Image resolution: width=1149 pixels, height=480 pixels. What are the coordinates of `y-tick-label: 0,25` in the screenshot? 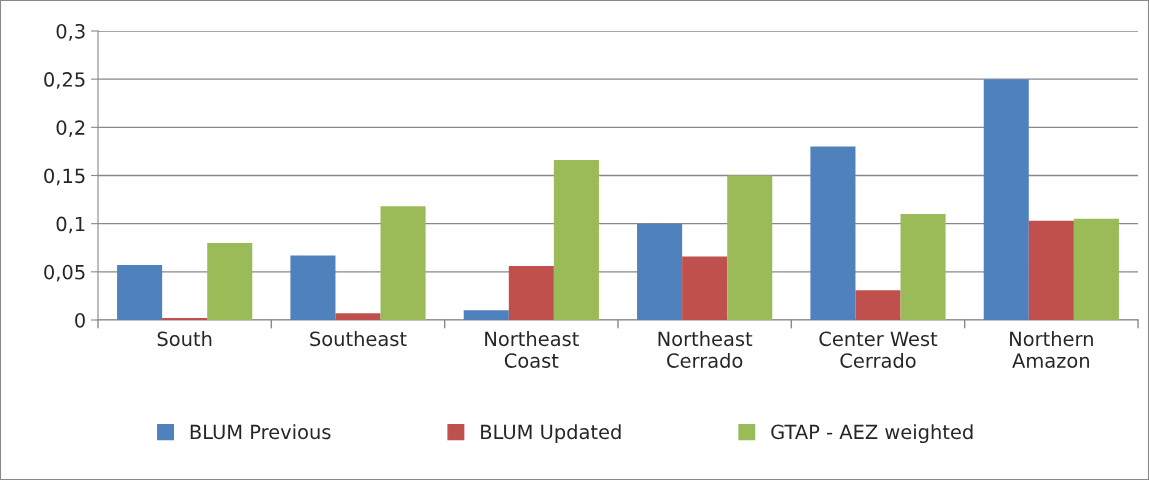 It's located at (64, 80).